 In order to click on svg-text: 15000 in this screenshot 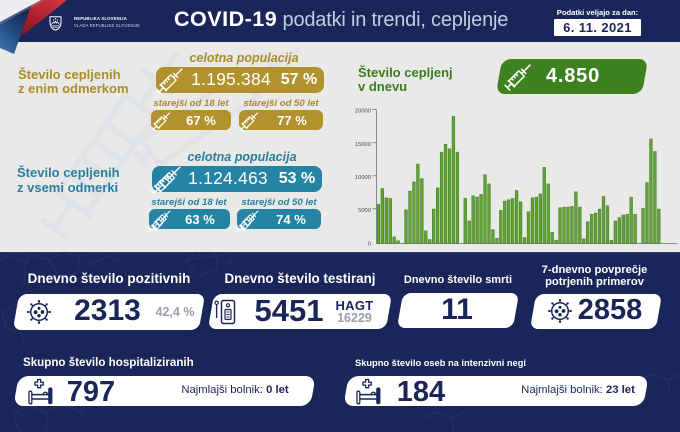, I will do `click(363, 145)`.